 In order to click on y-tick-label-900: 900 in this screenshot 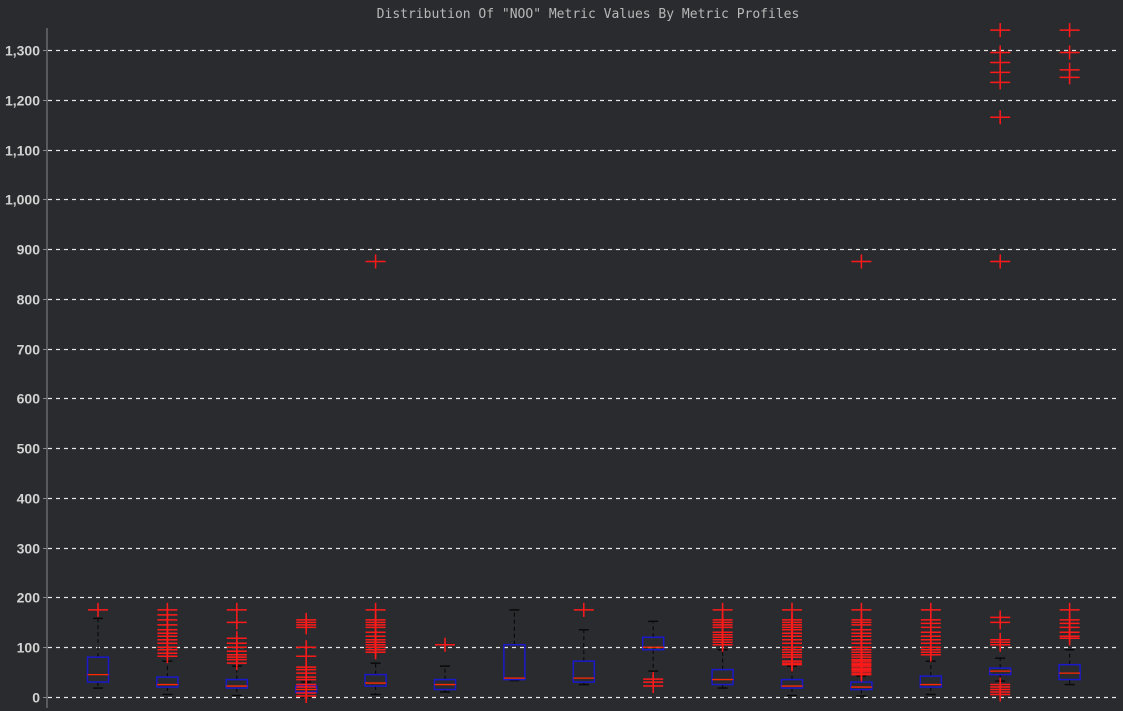, I will do `click(29, 250)`.